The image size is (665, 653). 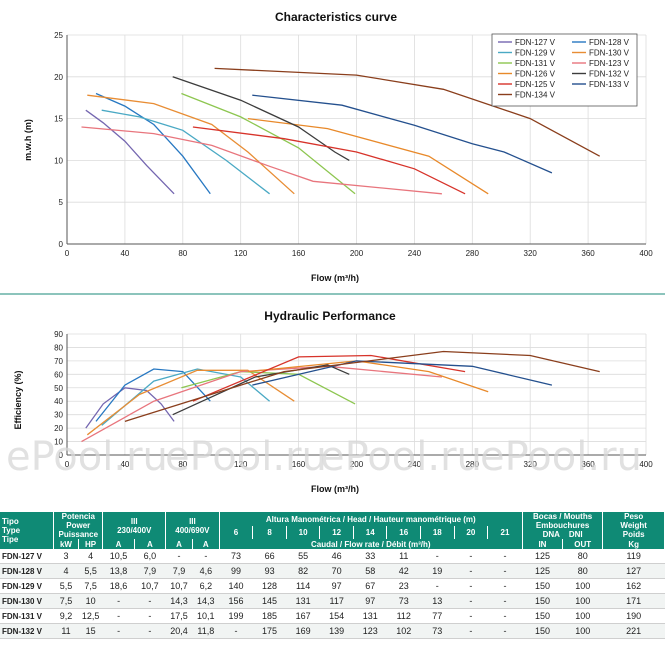 I want to click on model-cell: FDN-127 V, so click(x=27, y=556).